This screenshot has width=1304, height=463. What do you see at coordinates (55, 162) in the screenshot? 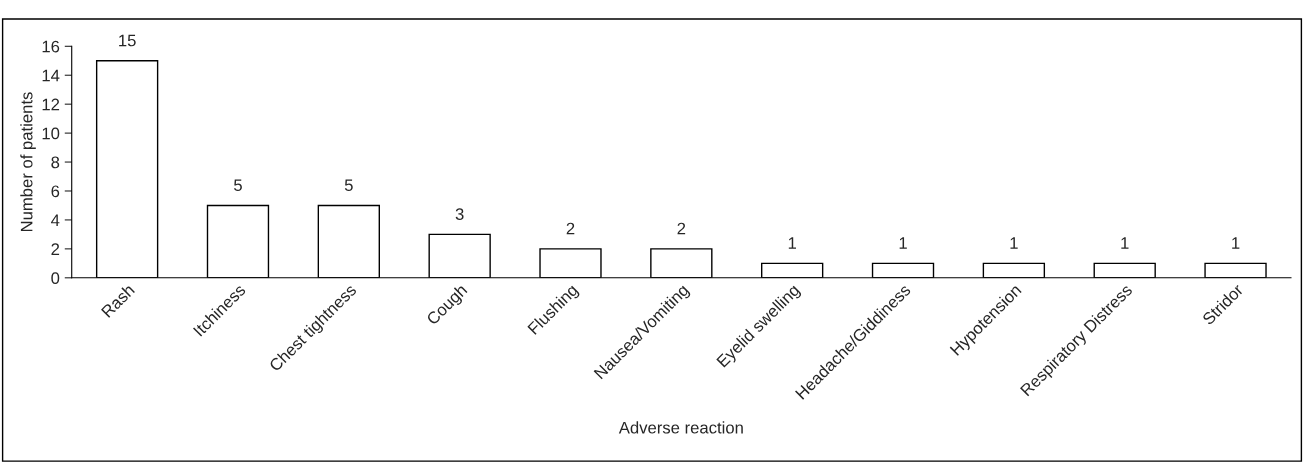
I see `y-tick-label: 8` at bounding box center [55, 162].